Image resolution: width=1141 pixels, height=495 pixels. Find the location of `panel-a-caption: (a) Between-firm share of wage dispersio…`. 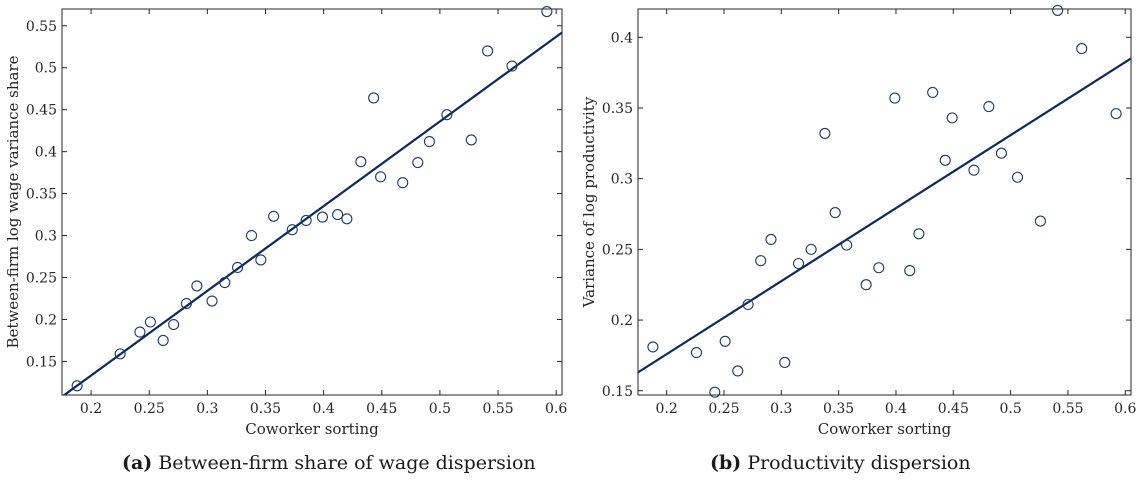

panel-a-caption: (a) Between-firm share of wage dispersio… is located at coordinates (329, 463).